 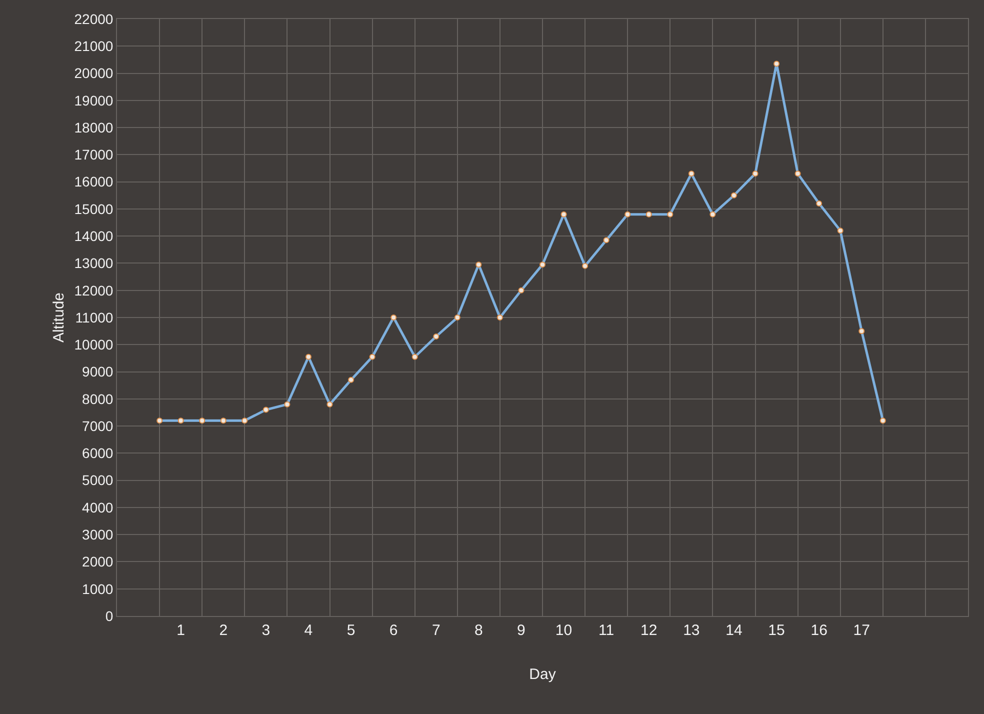 I want to click on y-tick-label: 7000, so click(x=98, y=426).